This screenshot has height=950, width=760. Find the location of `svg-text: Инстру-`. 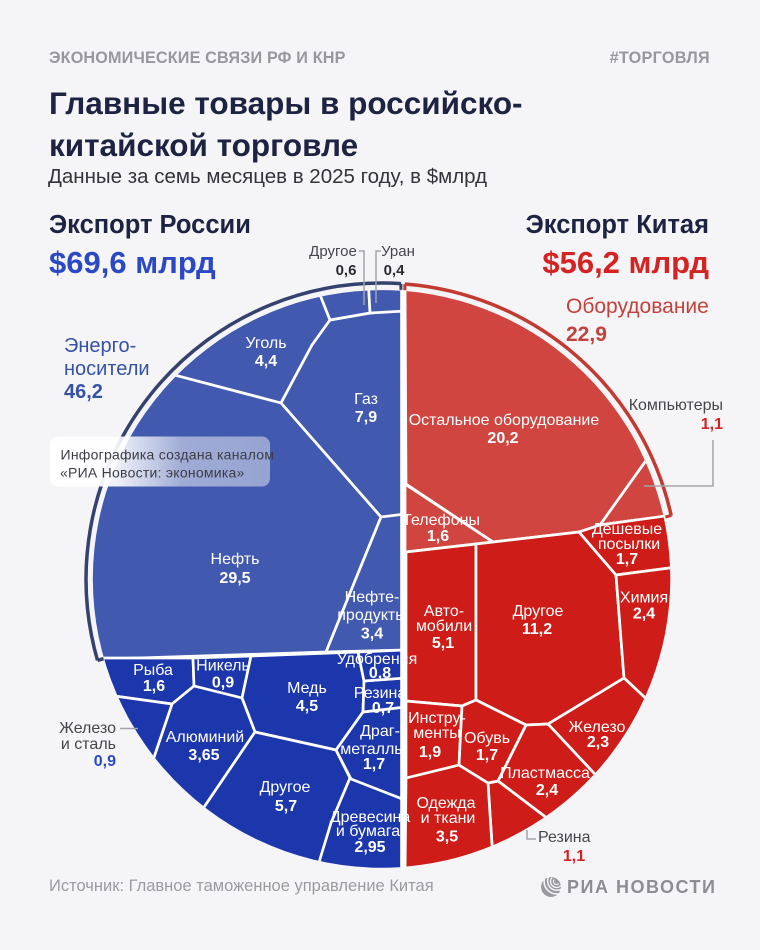

svg-text: Инстру- is located at coordinates (437, 718).